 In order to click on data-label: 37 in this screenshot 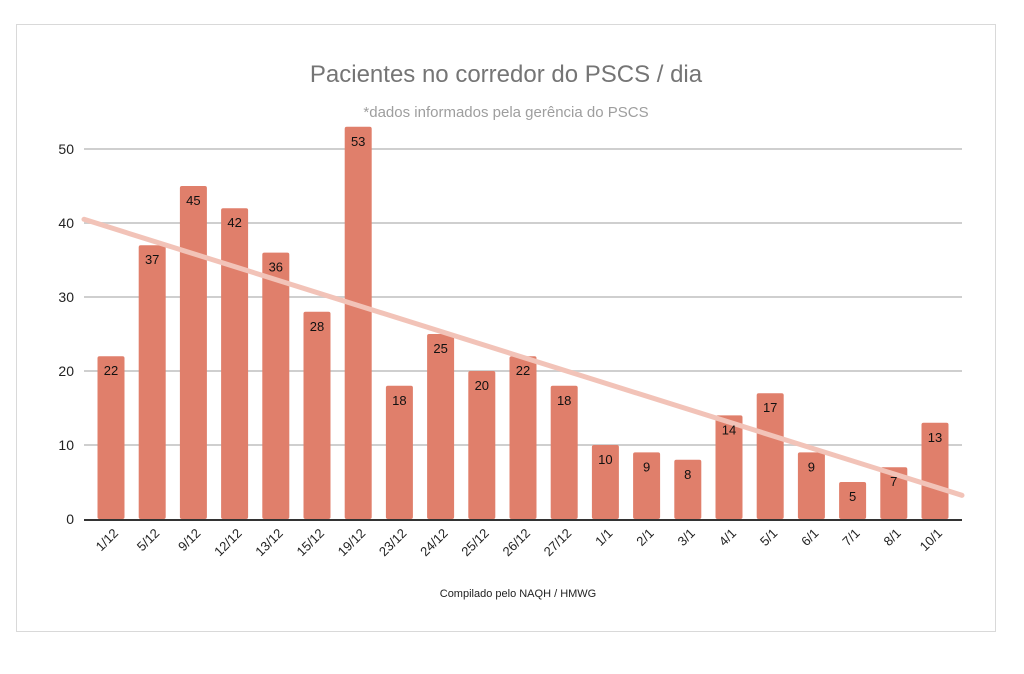, I will do `click(152, 259)`.